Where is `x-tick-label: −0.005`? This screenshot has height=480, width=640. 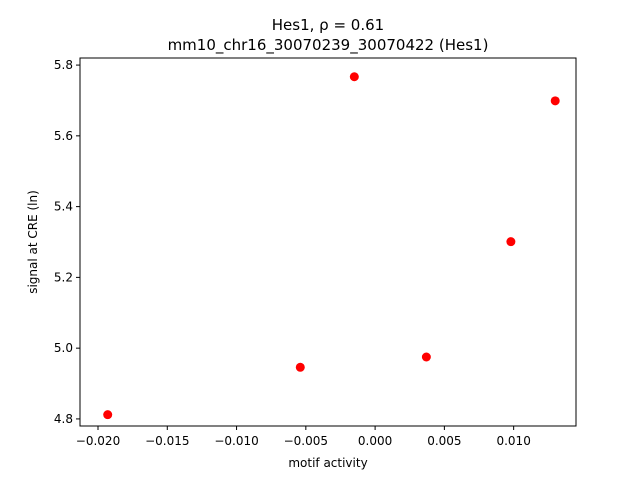
x-tick-label: −0.005 is located at coordinates (306, 441).